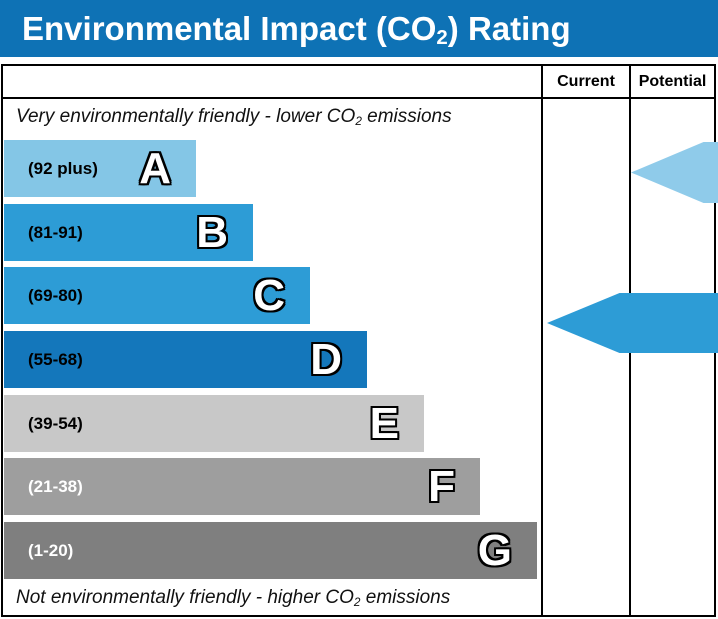 This screenshot has height=619, width=718. Describe the element at coordinates (55, 359) in the screenshot. I see `band-range-label: (55-68)` at that location.